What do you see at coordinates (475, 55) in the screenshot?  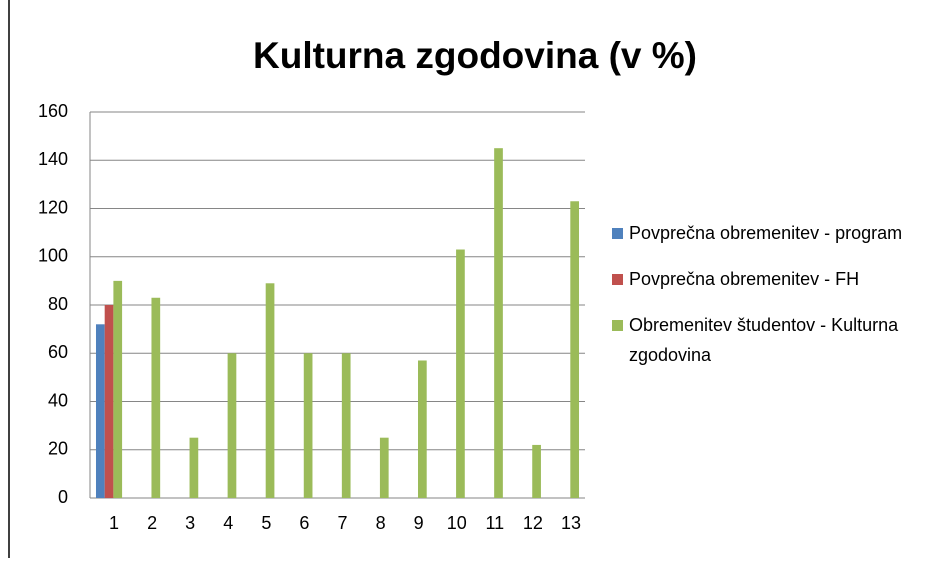 I see `chart-title: Kulturna zgodovina (v %)` at bounding box center [475, 55].